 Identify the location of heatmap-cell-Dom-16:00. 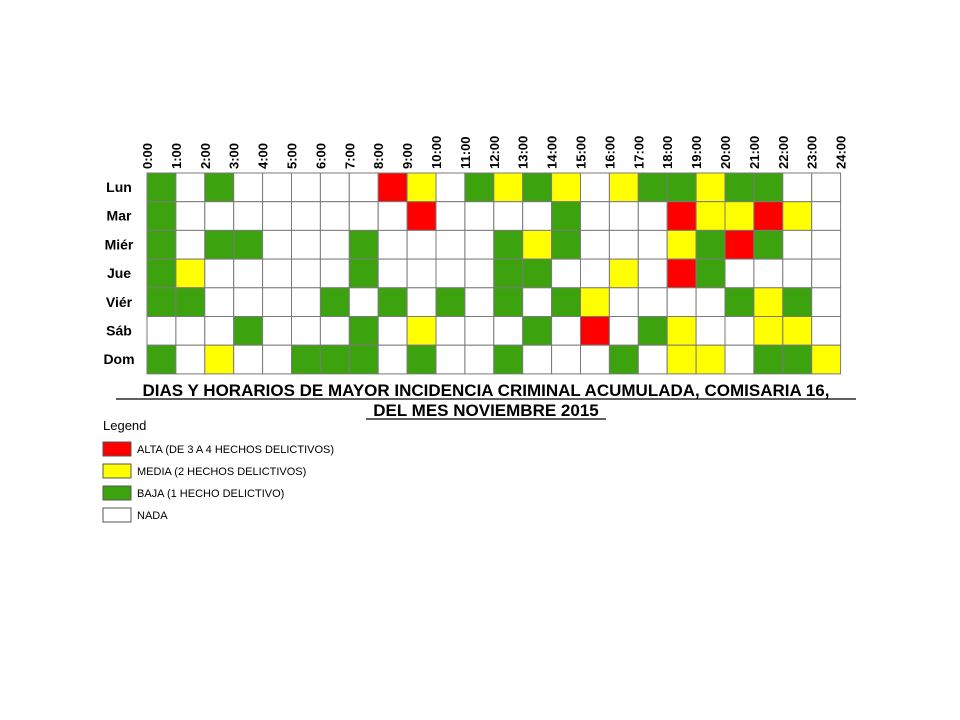
(623, 359).